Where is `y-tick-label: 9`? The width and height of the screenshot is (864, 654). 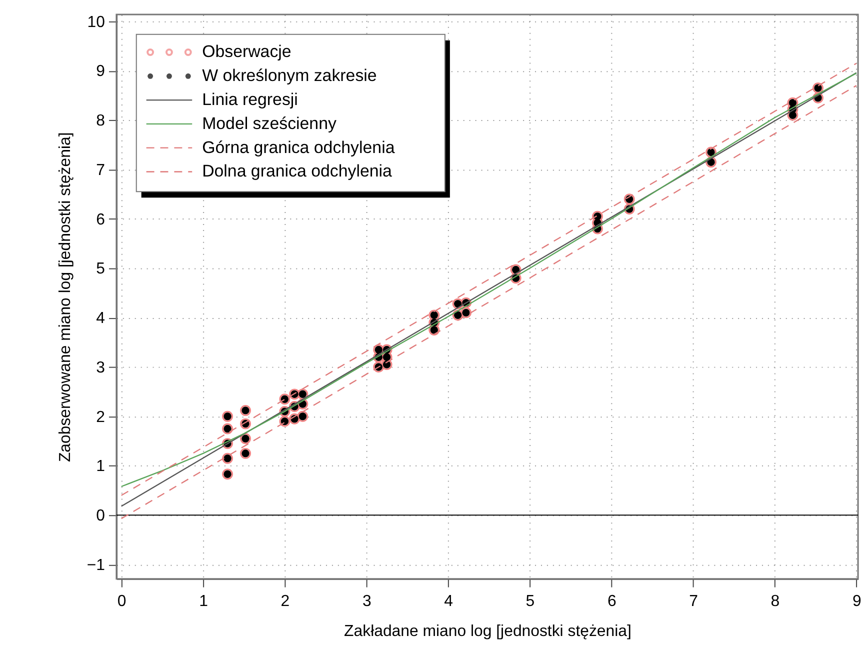
y-tick-label: 9 is located at coordinates (101, 71).